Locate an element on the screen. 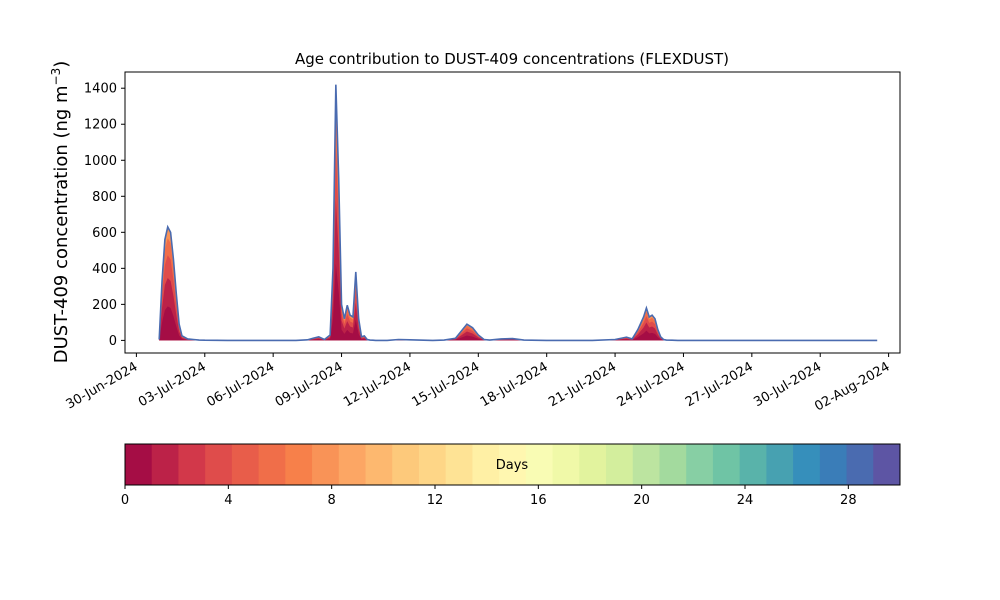 This screenshot has height=600, width=1000. colorbar-tick-label: 20 is located at coordinates (641, 500).